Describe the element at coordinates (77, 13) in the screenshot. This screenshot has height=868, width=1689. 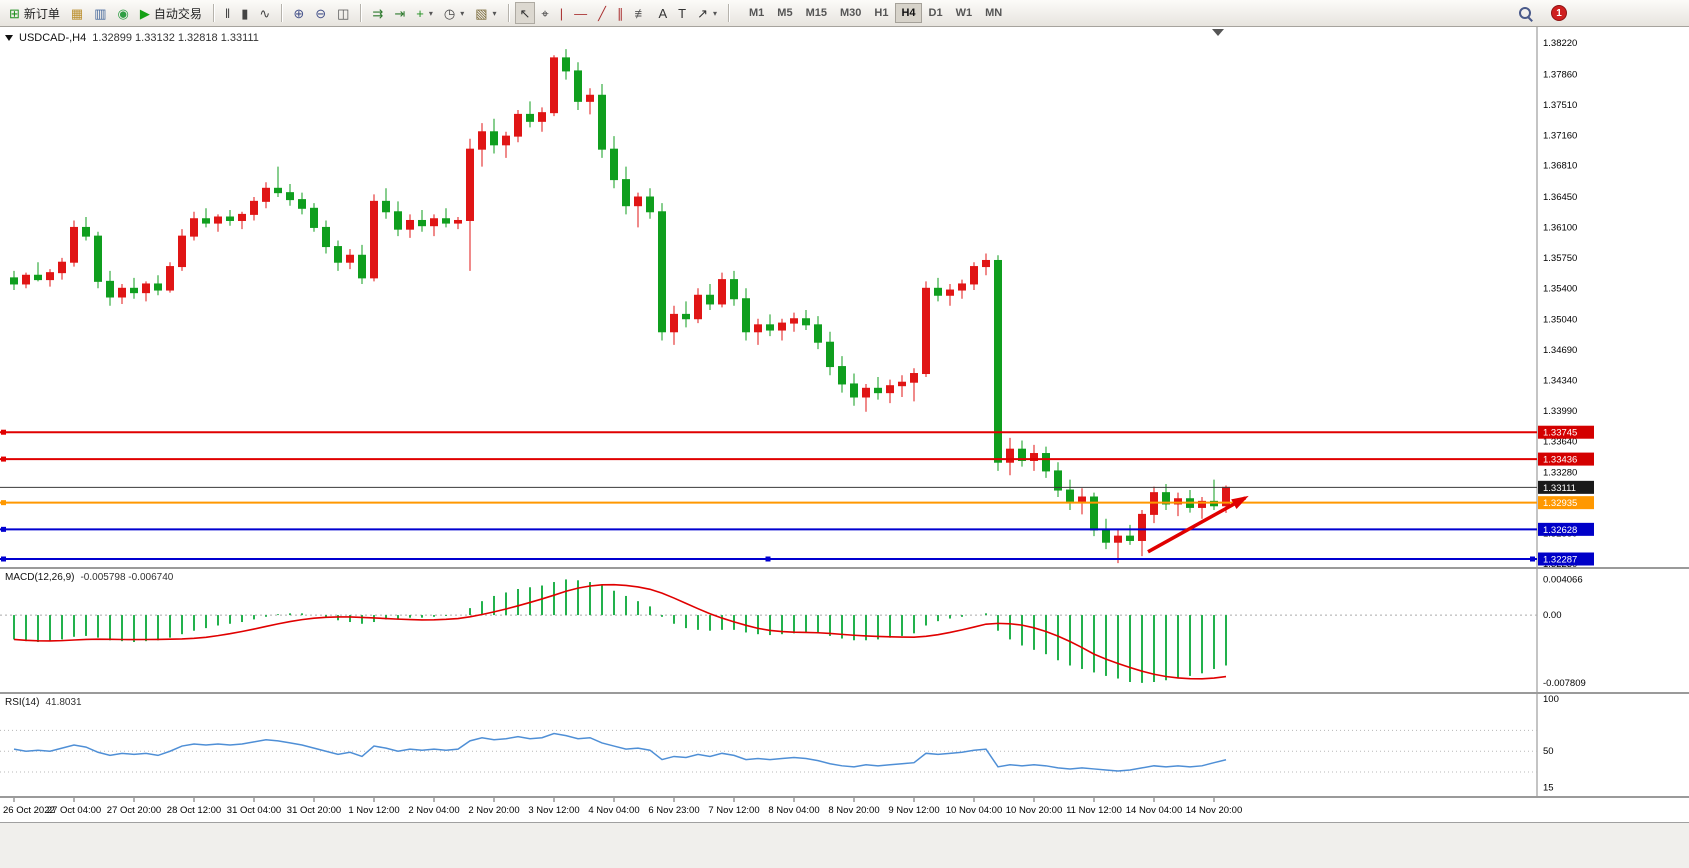
I see `charts-grid-button: ▦` at that location.